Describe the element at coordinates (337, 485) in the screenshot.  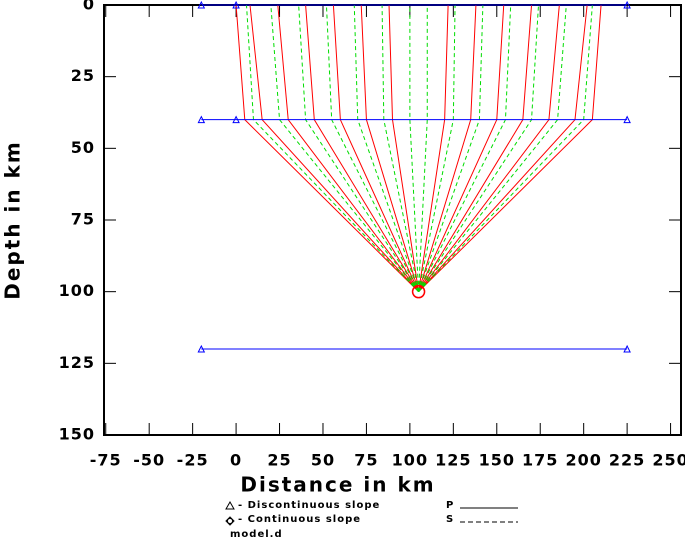
I see `x-axis-label: Distance in km` at that location.